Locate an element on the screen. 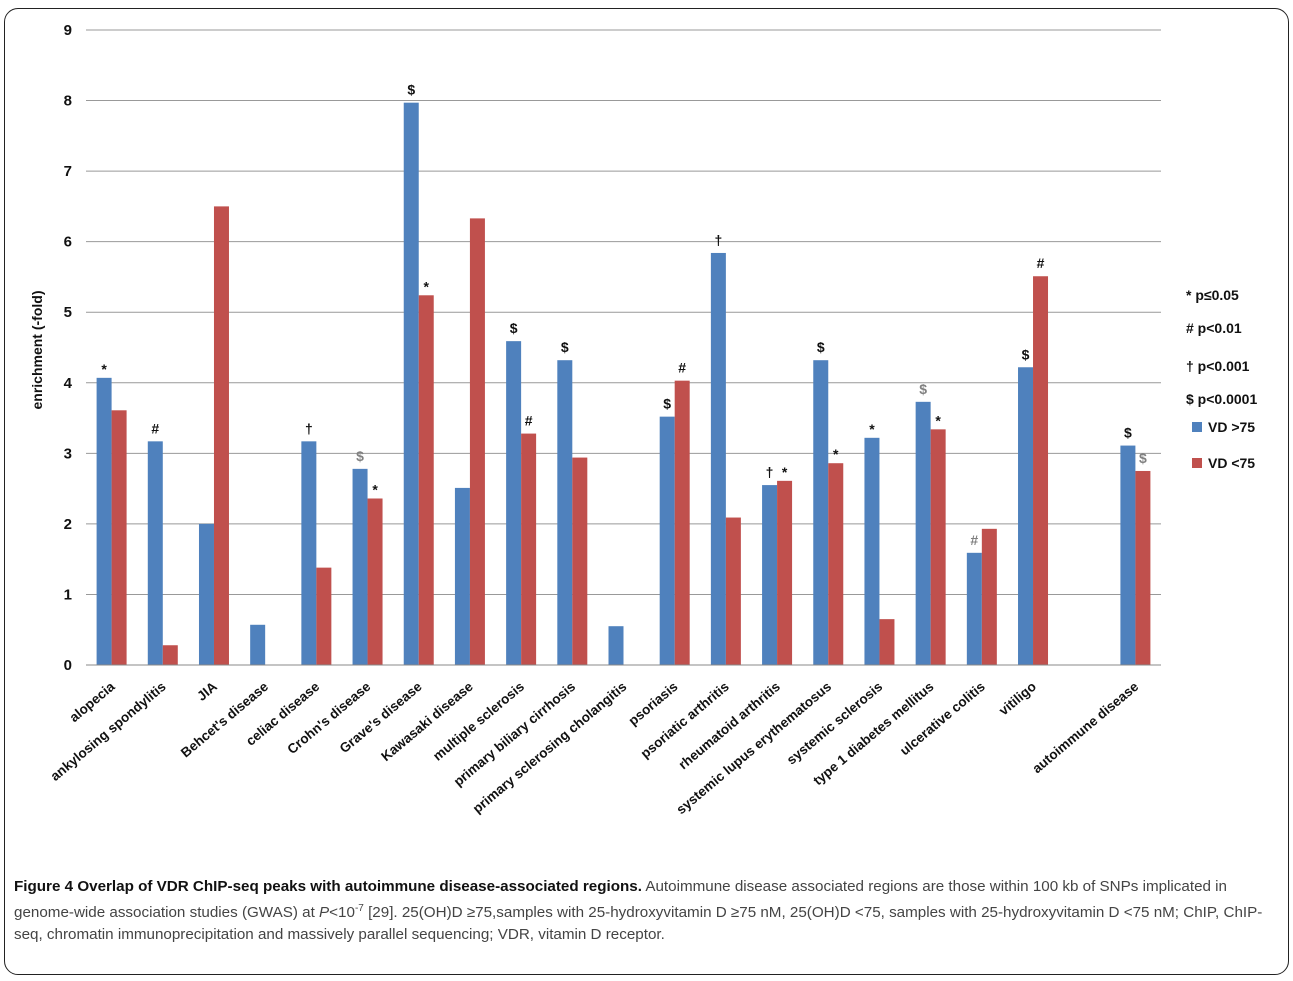 This screenshot has height=981, width=1293. legend-significance-entry: * p≤0.05 is located at coordinates (1212, 295).